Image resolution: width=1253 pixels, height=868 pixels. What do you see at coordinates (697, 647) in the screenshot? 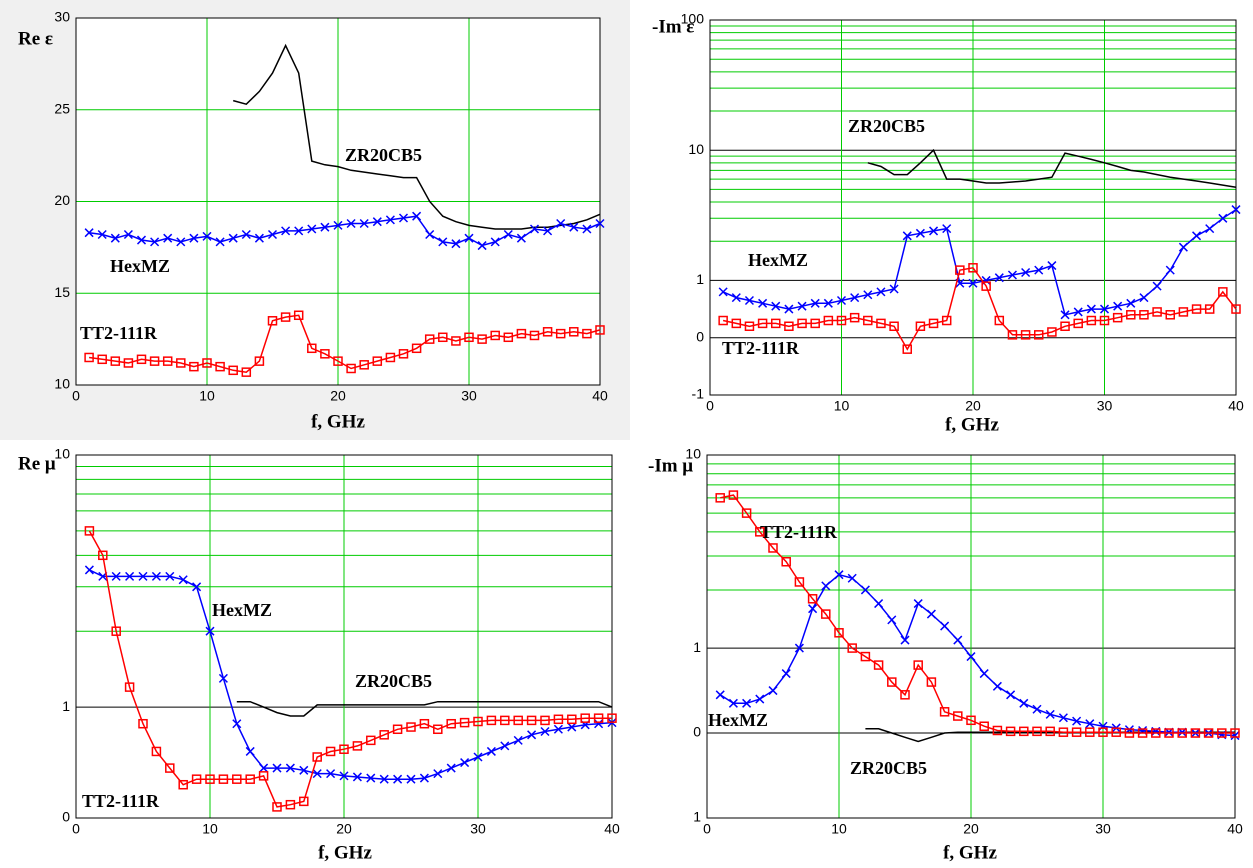
I see `y-tick-label: 1` at bounding box center [697, 647].